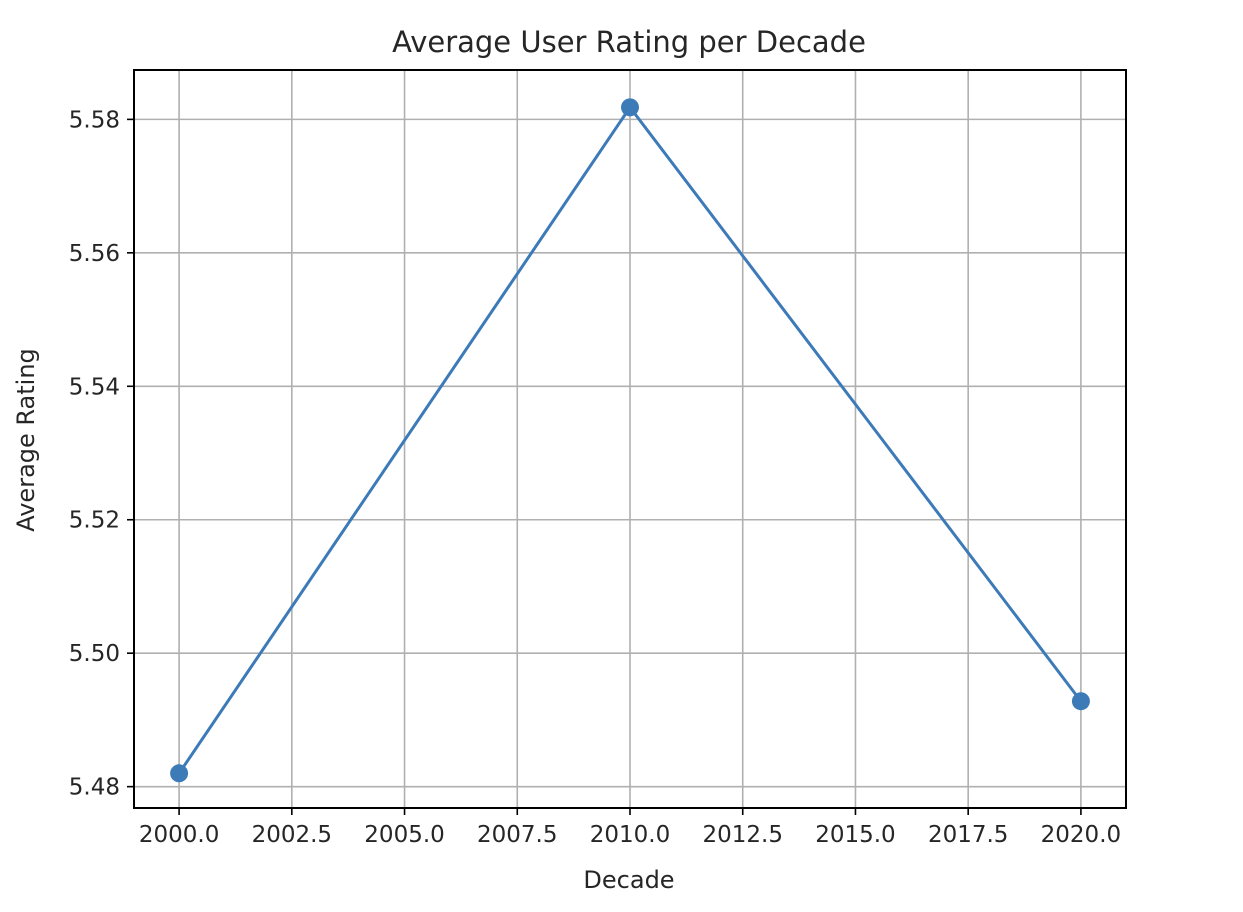 The width and height of the screenshot is (1243, 912). I want to click on x-tick-label: 2017.5, so click(968, 835).